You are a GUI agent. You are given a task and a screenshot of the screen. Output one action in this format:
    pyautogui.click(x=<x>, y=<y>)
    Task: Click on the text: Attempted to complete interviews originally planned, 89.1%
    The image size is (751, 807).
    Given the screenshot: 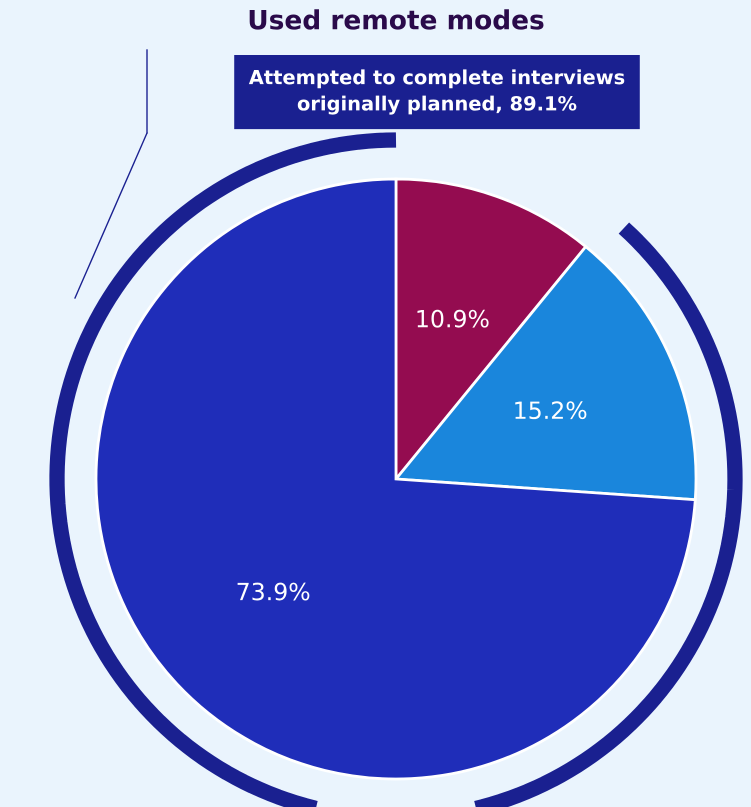 What is the action you would take?
    pyautogui.click(x=436, y=92)
    